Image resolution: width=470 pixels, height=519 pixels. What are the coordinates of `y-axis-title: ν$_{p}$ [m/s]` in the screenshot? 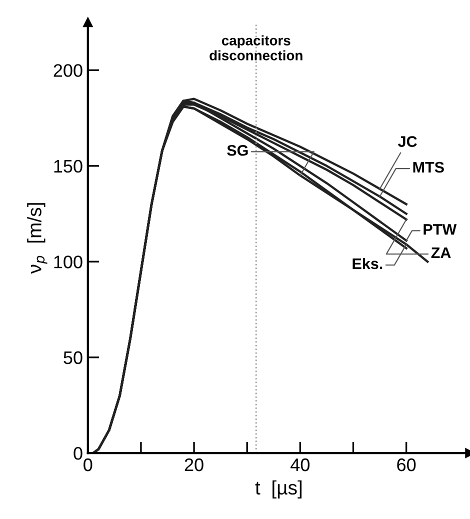 It's located at (37, 238).